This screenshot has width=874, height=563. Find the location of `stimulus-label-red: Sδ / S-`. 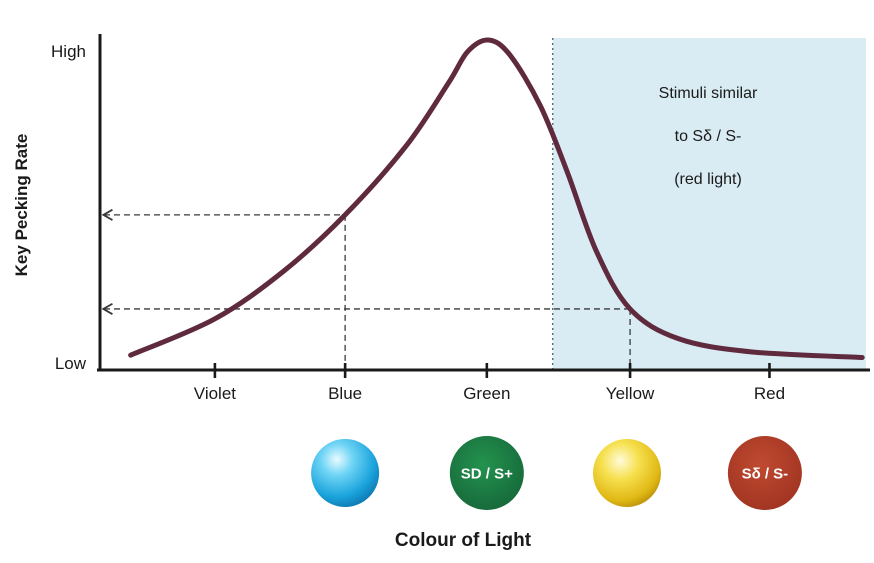

stimulus-label-red: Sδ / S- is located at coordinates (765, 474).